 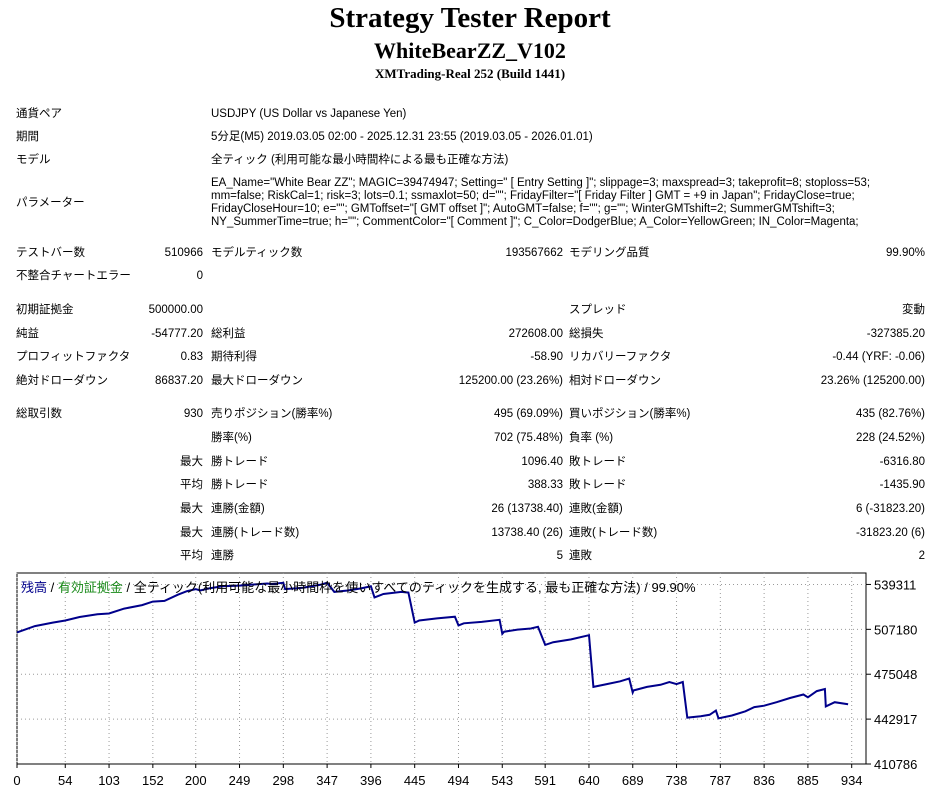 What do you see at coordinates (222, 556) in the screenshot?
I see `average-consecutive-wins-label: 連勝` at bounding box center [222, 556].